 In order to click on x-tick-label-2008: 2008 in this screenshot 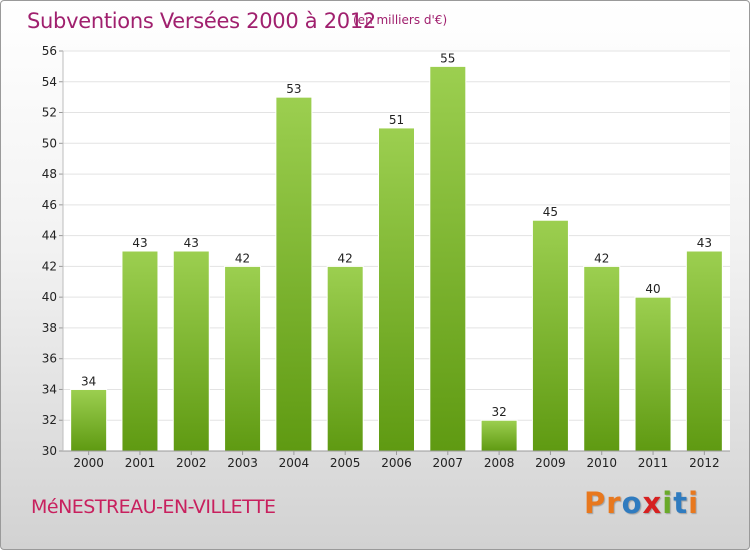, I will do `click(499, 463)`.